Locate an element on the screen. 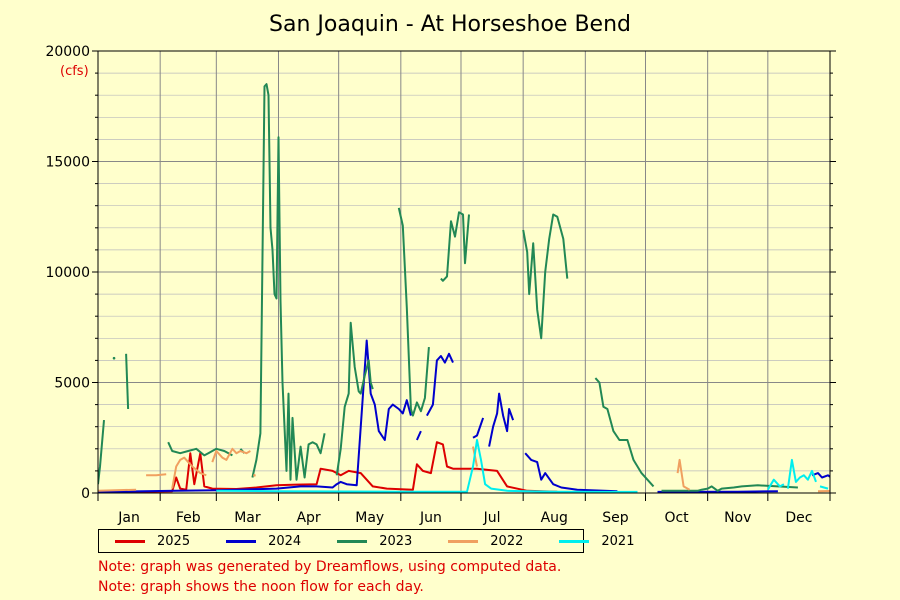 Image resolution: width=900 pixels, height=600 pixels. x-tick-label: Sep is located at coordinates (615, 518).